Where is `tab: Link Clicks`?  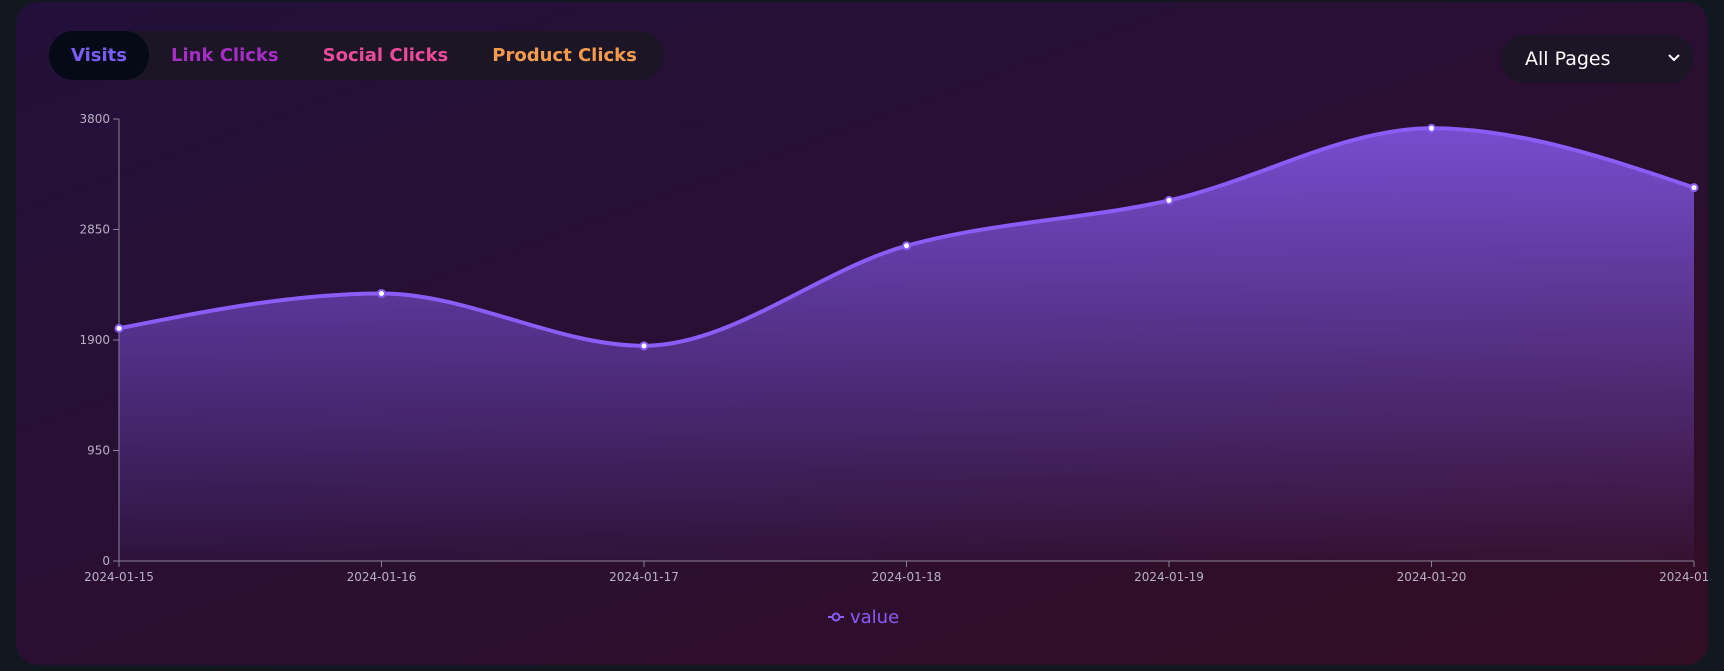
tab: Link Clicks is located at coordinates (225, 55).